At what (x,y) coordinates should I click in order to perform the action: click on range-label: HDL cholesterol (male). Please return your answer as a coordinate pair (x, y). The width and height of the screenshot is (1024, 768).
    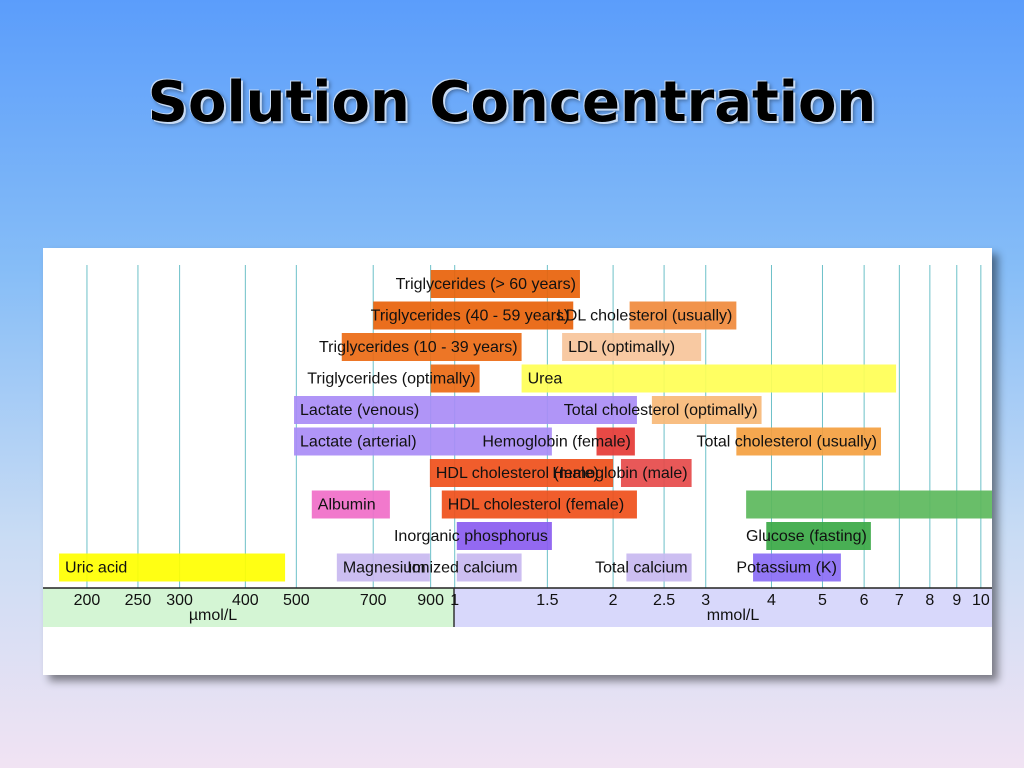
    Looking at the image, I should click on (517, 473).